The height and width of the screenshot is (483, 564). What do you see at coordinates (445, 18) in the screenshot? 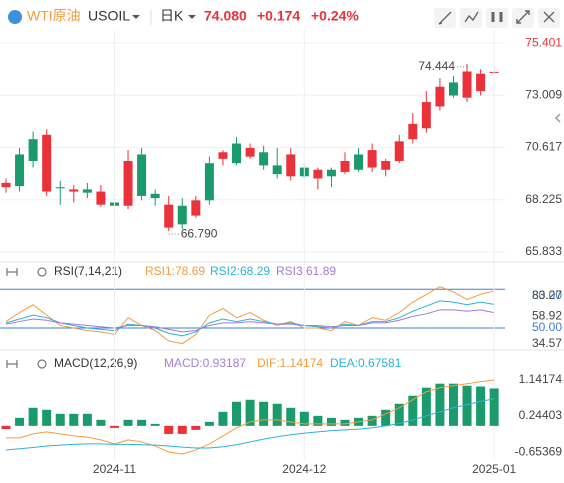
I see `draw-icon` at bounding box center [445, 18].